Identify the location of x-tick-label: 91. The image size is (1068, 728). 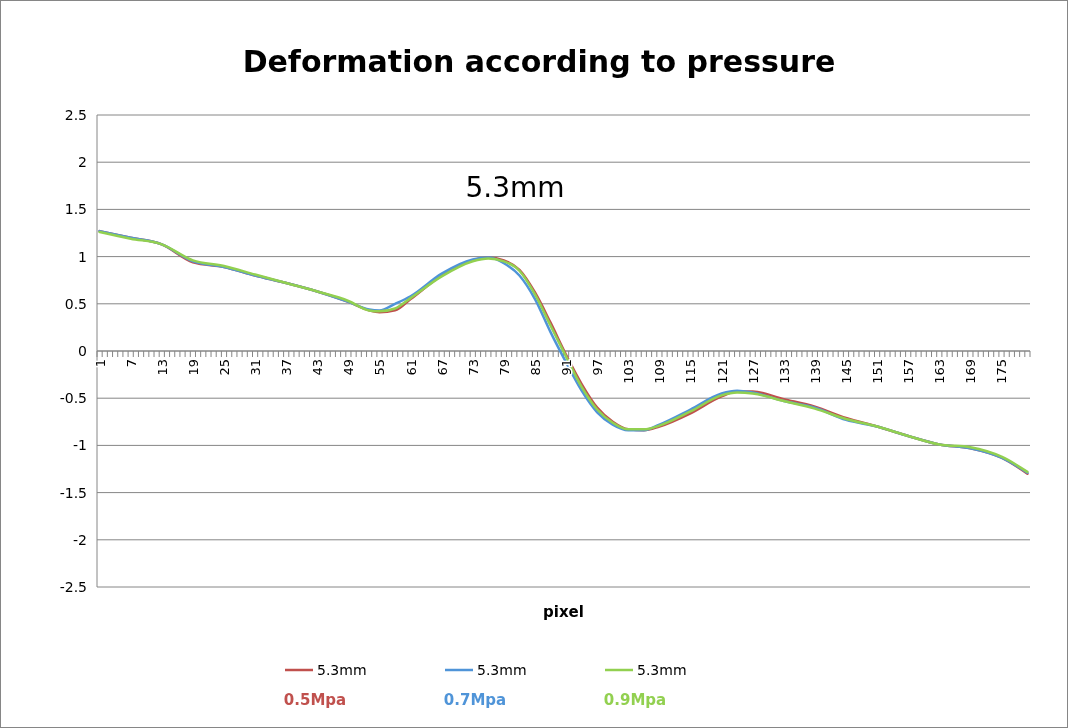
(567, 367).